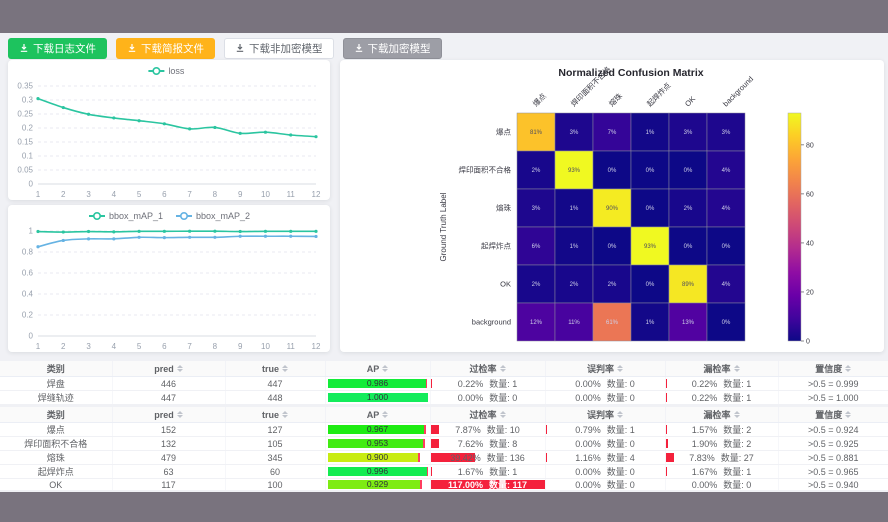 Image resolution: width=888 pixels, height=522 pixels. What do you see at coordinates (169, 471) in the screenshot?
I see `pred-cell: 63` at bounding box center [169, 471].